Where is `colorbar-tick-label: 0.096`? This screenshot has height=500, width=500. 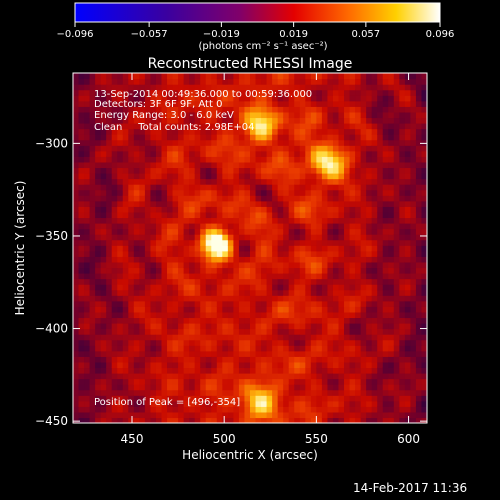 colorbar-tick-label: 0.096 is located at coordinates (440, 34).